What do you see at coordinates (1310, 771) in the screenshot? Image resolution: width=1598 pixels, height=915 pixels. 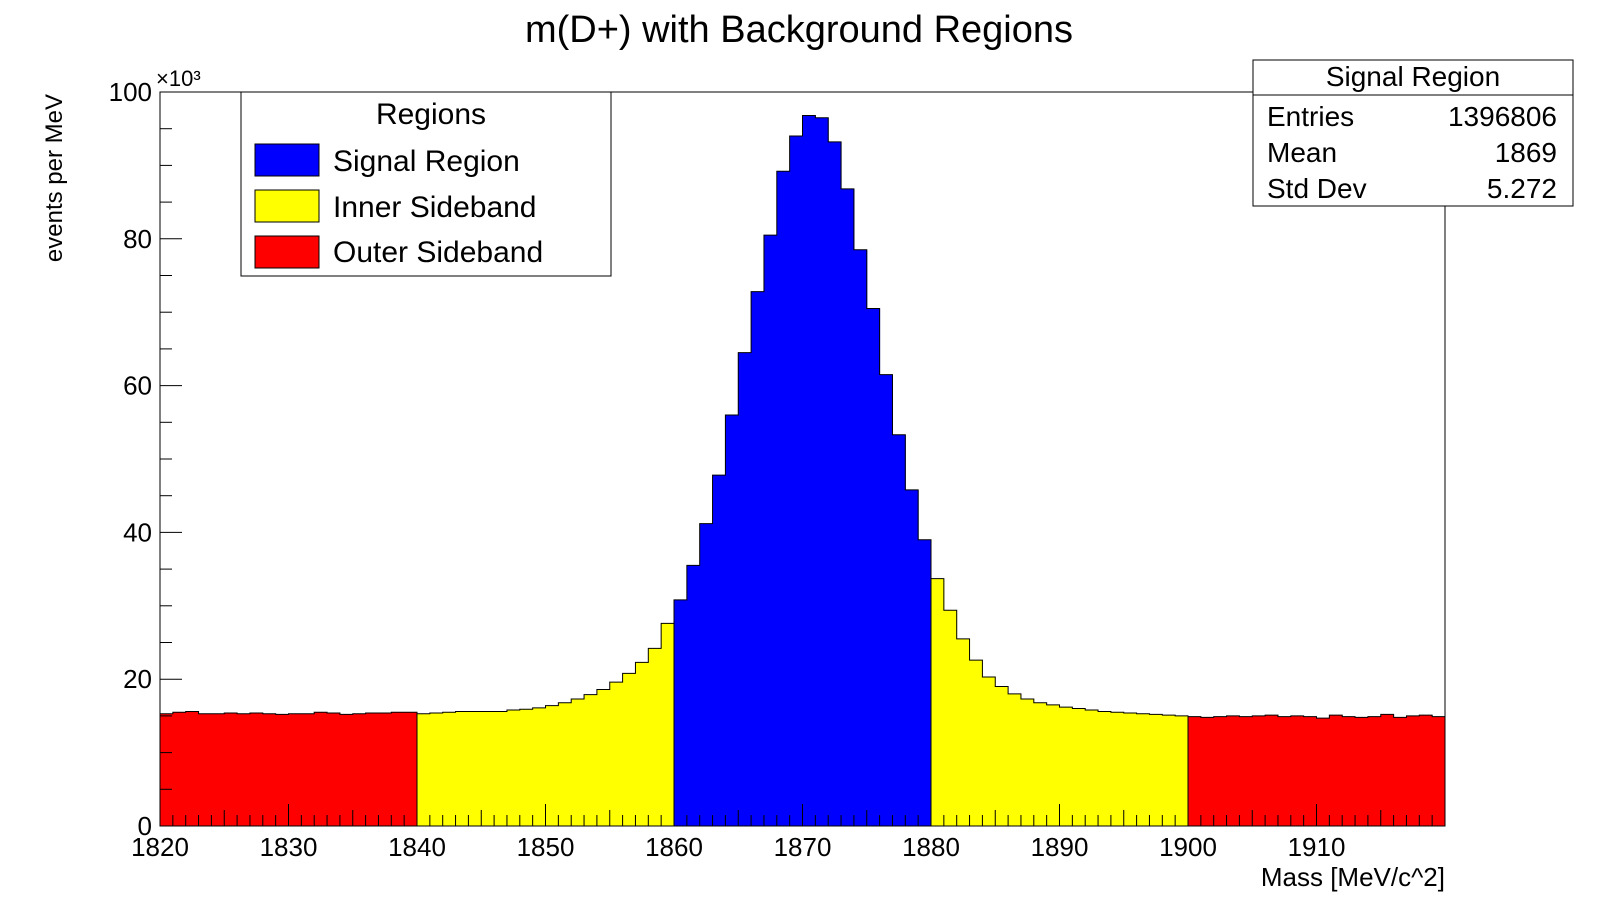 I see `bar-outer-sideband-1909` at bounding box center [1310, 771].